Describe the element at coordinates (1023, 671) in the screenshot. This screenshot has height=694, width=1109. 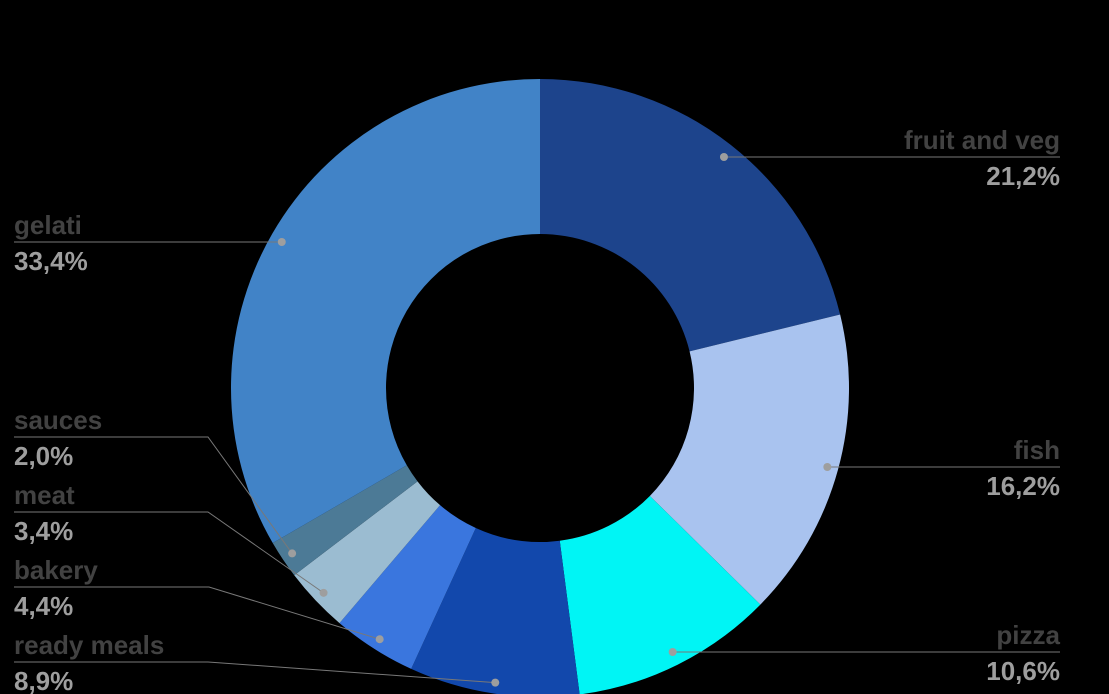
I see `slice-value: 10,6%` at that location.